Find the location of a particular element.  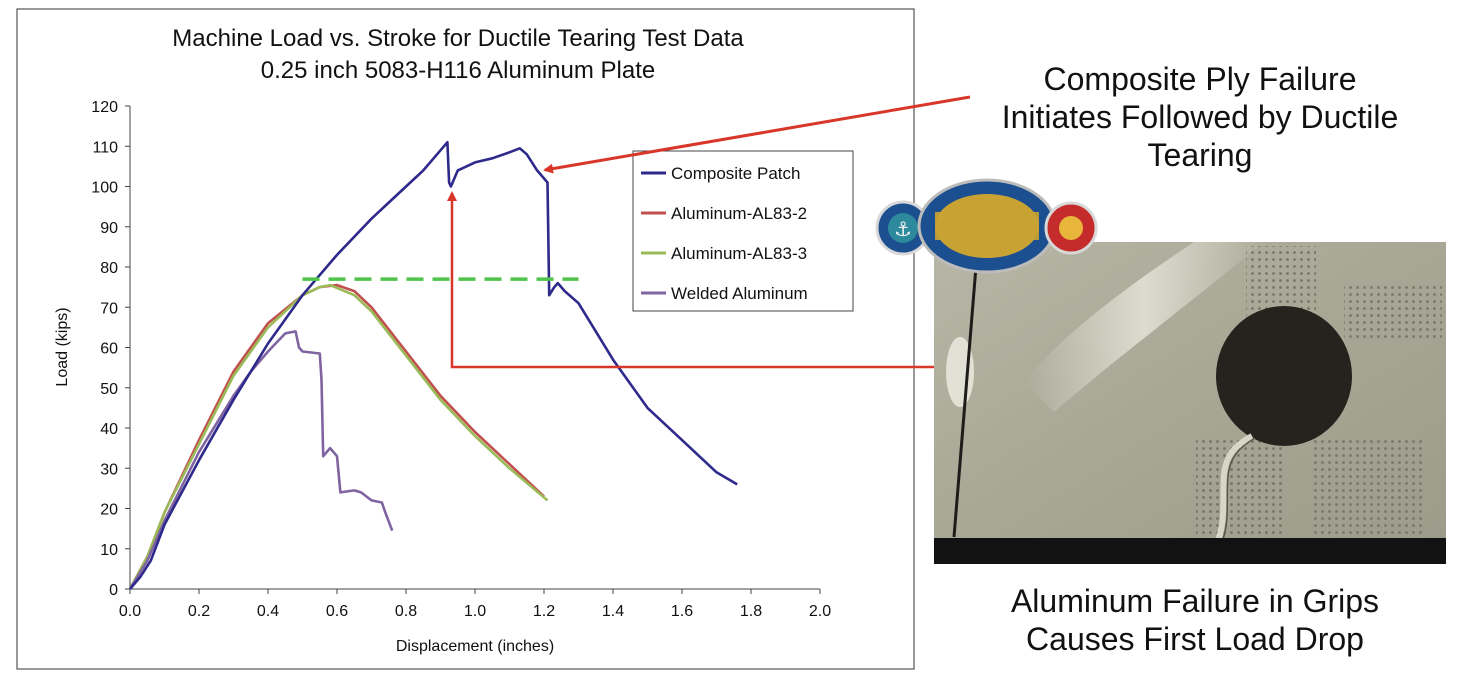

legend-label-aluminum-al83-3: Aluminum-AL83-3 is located at coordinates (739, 253).